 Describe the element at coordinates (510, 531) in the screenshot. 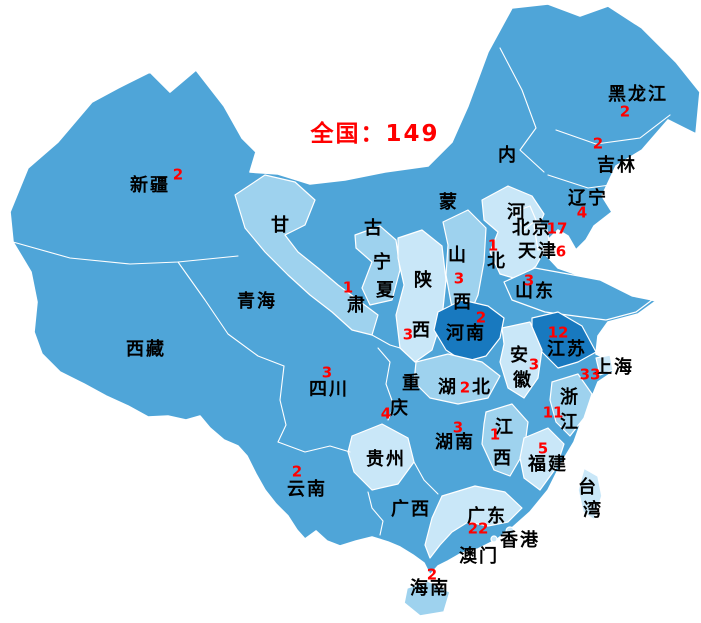

I see `province-shape-hongkong` at that location.